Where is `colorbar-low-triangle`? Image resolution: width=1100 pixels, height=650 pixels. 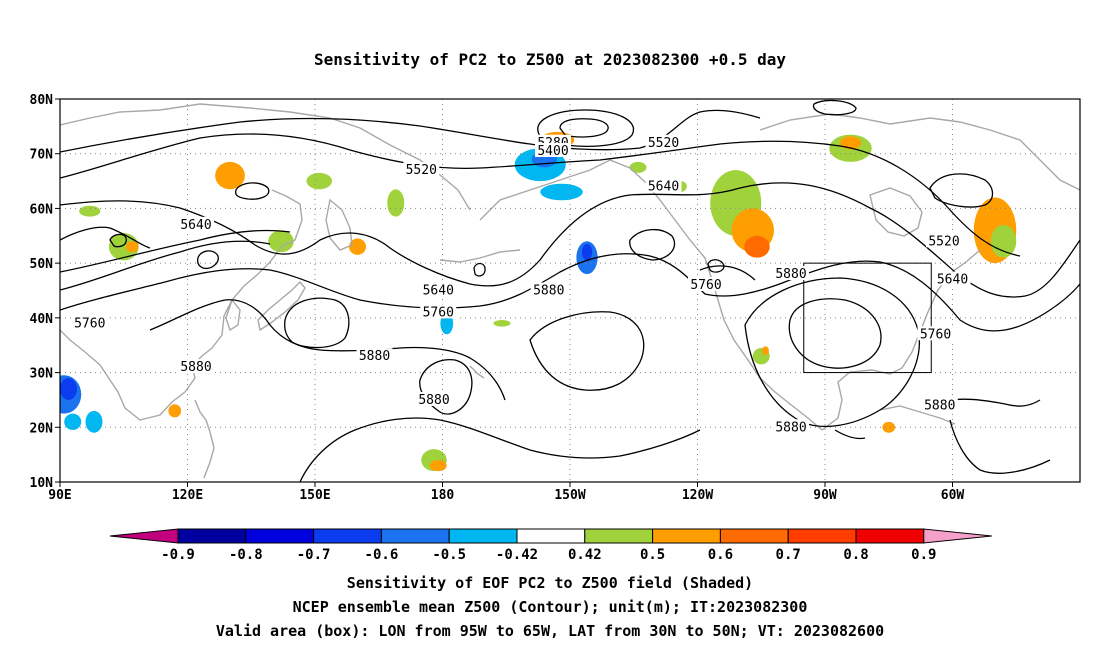
colorbar-low-triangle is located at coordinates (144, 536).